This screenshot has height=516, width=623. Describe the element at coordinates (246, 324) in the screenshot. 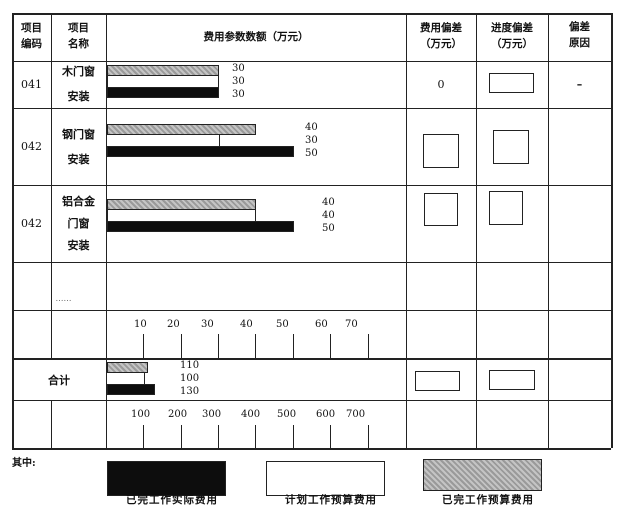

I see `axis-tick-label: 40` at that location.